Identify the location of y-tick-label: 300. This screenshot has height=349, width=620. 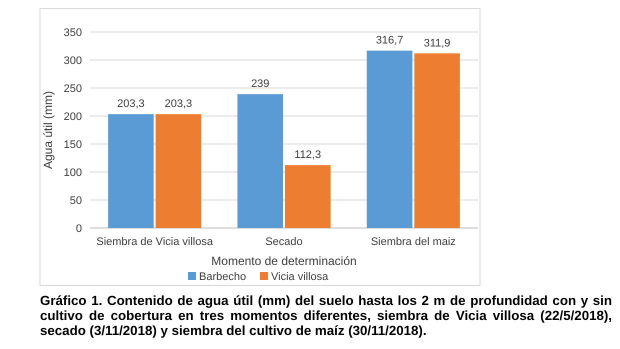
(73, 61).